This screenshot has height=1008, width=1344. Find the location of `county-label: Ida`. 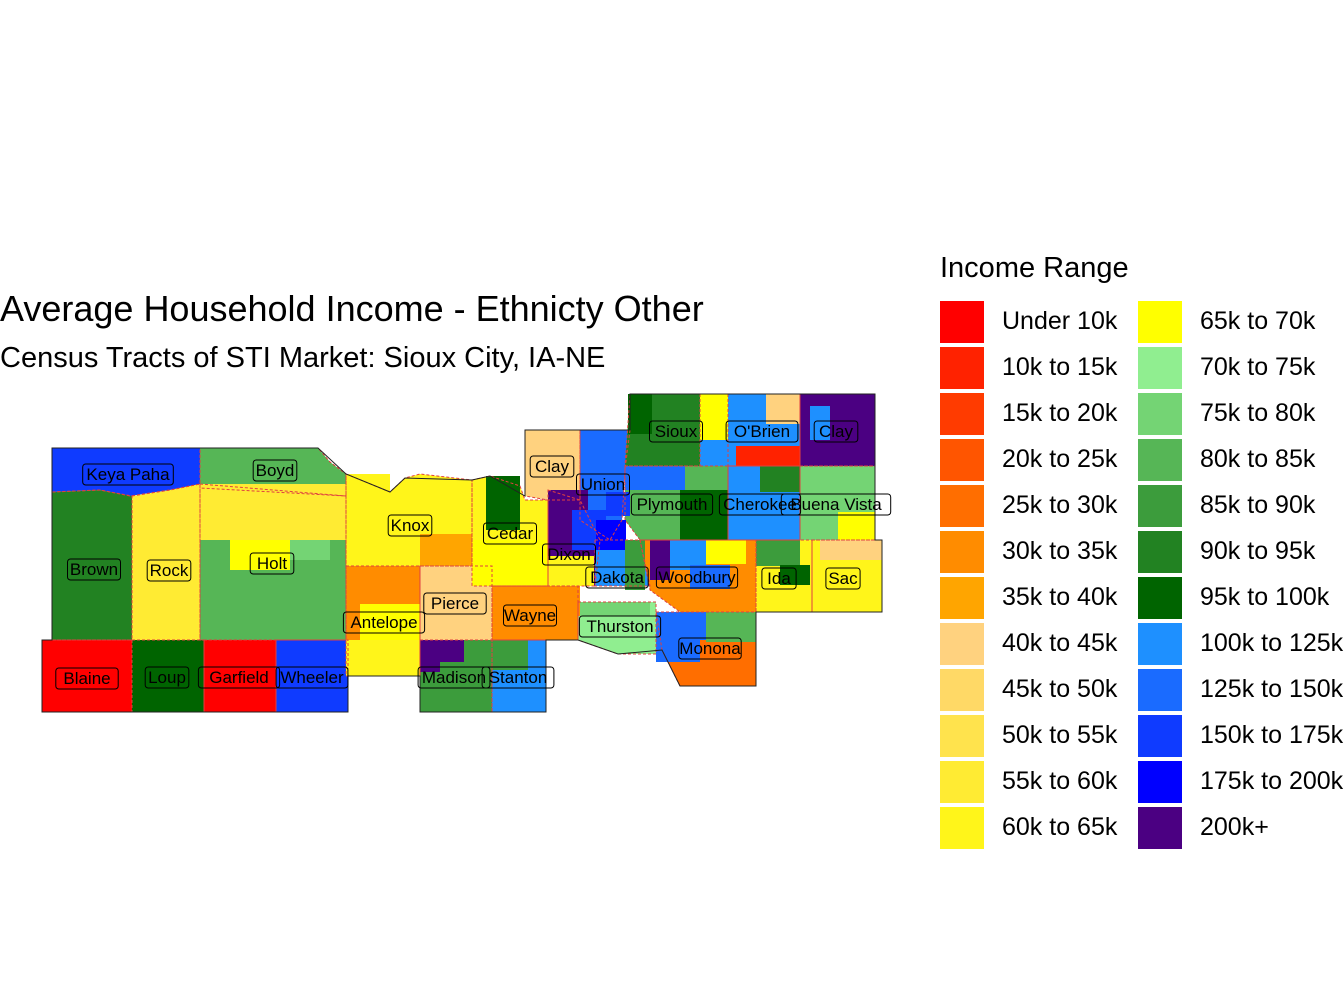

county-label: Ida is located at coordinates (779, 578).